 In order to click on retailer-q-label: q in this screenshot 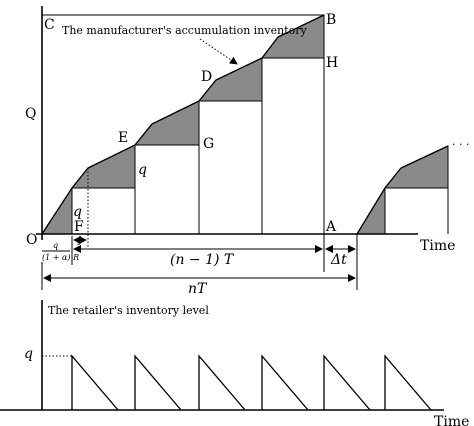, I will do `click(28, 354)`.